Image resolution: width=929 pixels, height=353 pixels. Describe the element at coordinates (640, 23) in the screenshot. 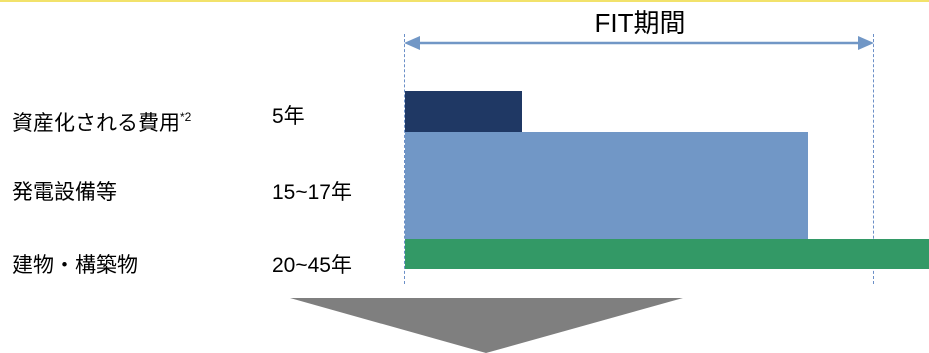

I see `fit-period-label: FIT期間` at that location.